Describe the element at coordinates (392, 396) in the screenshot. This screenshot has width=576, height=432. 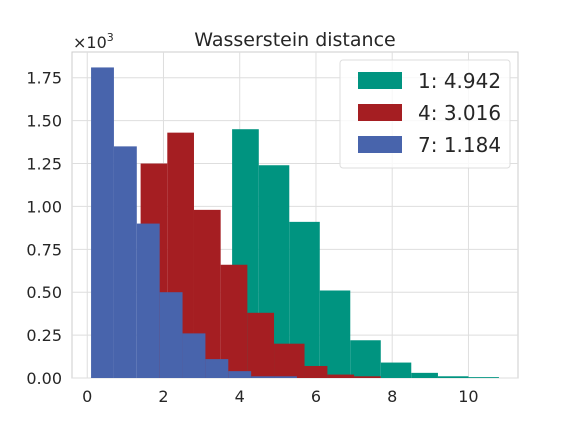
I see `x-tick-label: 8` at that location.